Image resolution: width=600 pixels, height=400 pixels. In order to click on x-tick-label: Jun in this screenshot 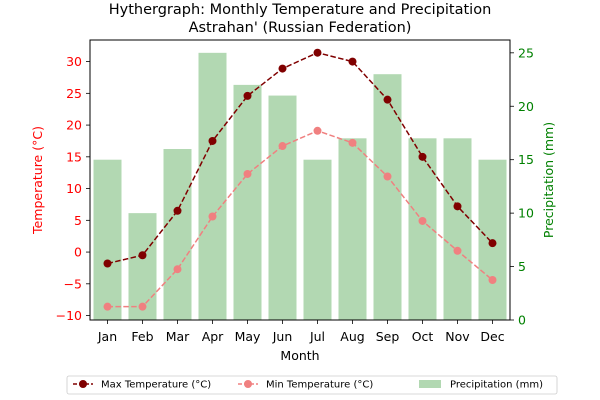, I will do `click(282, 336)`.